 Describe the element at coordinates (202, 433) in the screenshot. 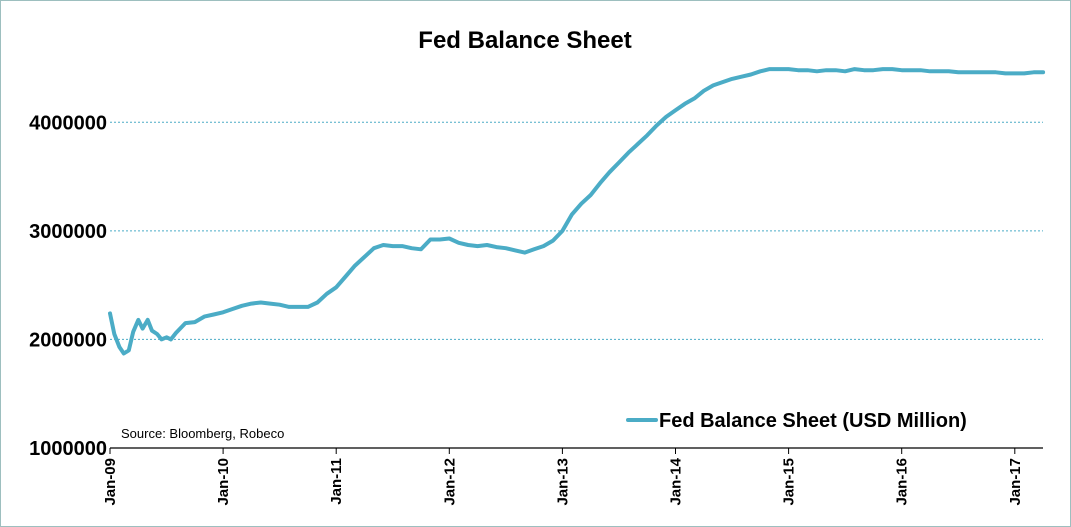

I see `source-note: Source: Bloomberg, Robeco` at that location.